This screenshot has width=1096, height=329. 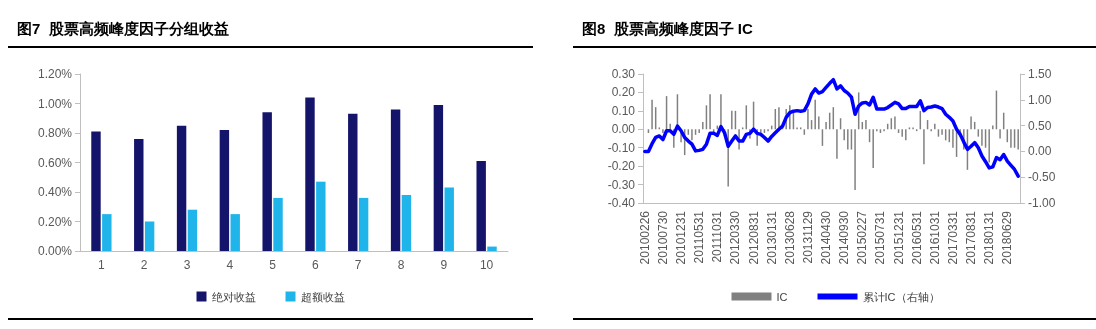 I want to click on legend-label: IC, so click(x=782, y=296).